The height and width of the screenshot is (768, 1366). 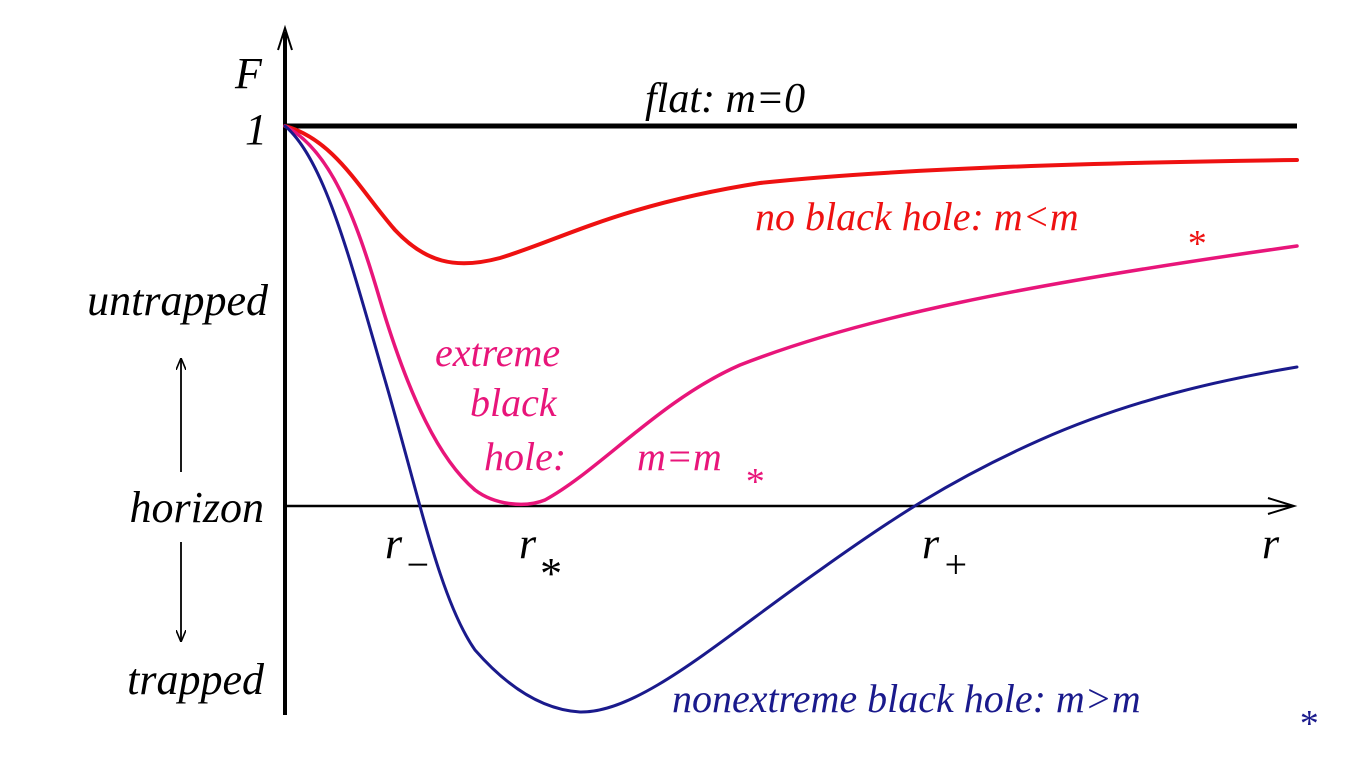 I want to click on svg-text: nonextreme black hole: m>m, so click(x=906, y=698).